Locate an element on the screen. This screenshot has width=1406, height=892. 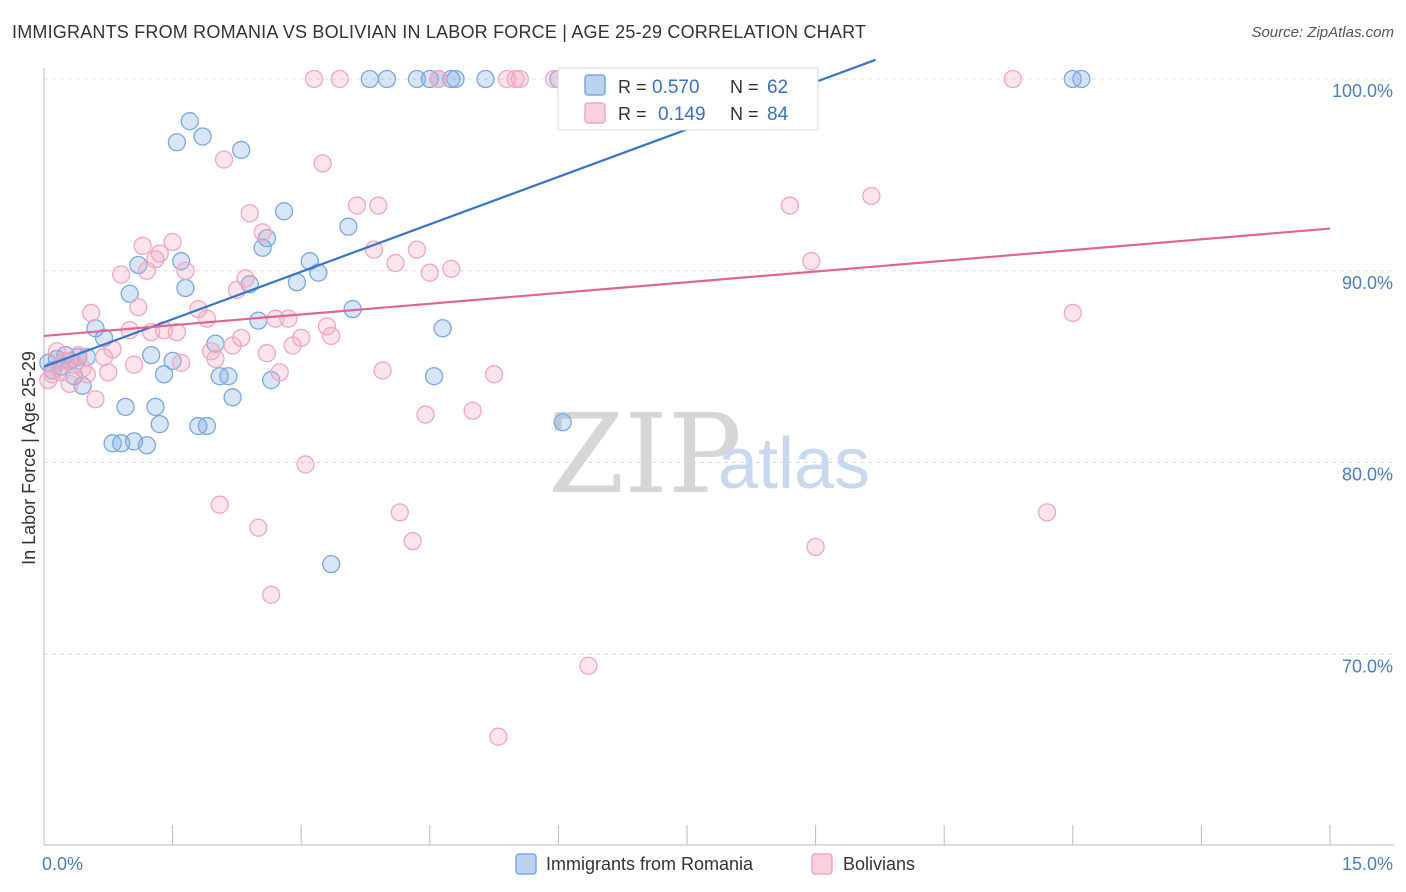
y-tick-label-2: 80.0% is located at coordinates (1367, 475).